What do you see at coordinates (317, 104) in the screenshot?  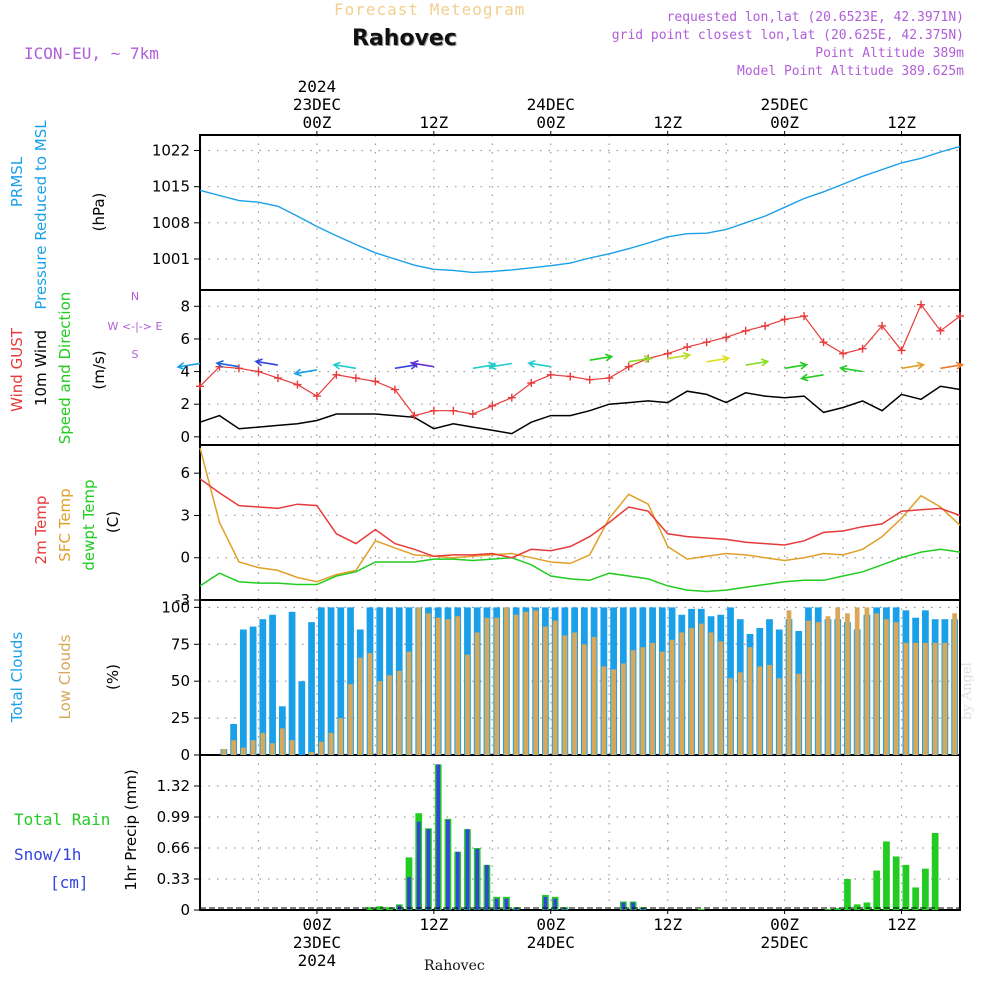 I see `time-label-top: 23DEC` at bounding box center [317, 104].